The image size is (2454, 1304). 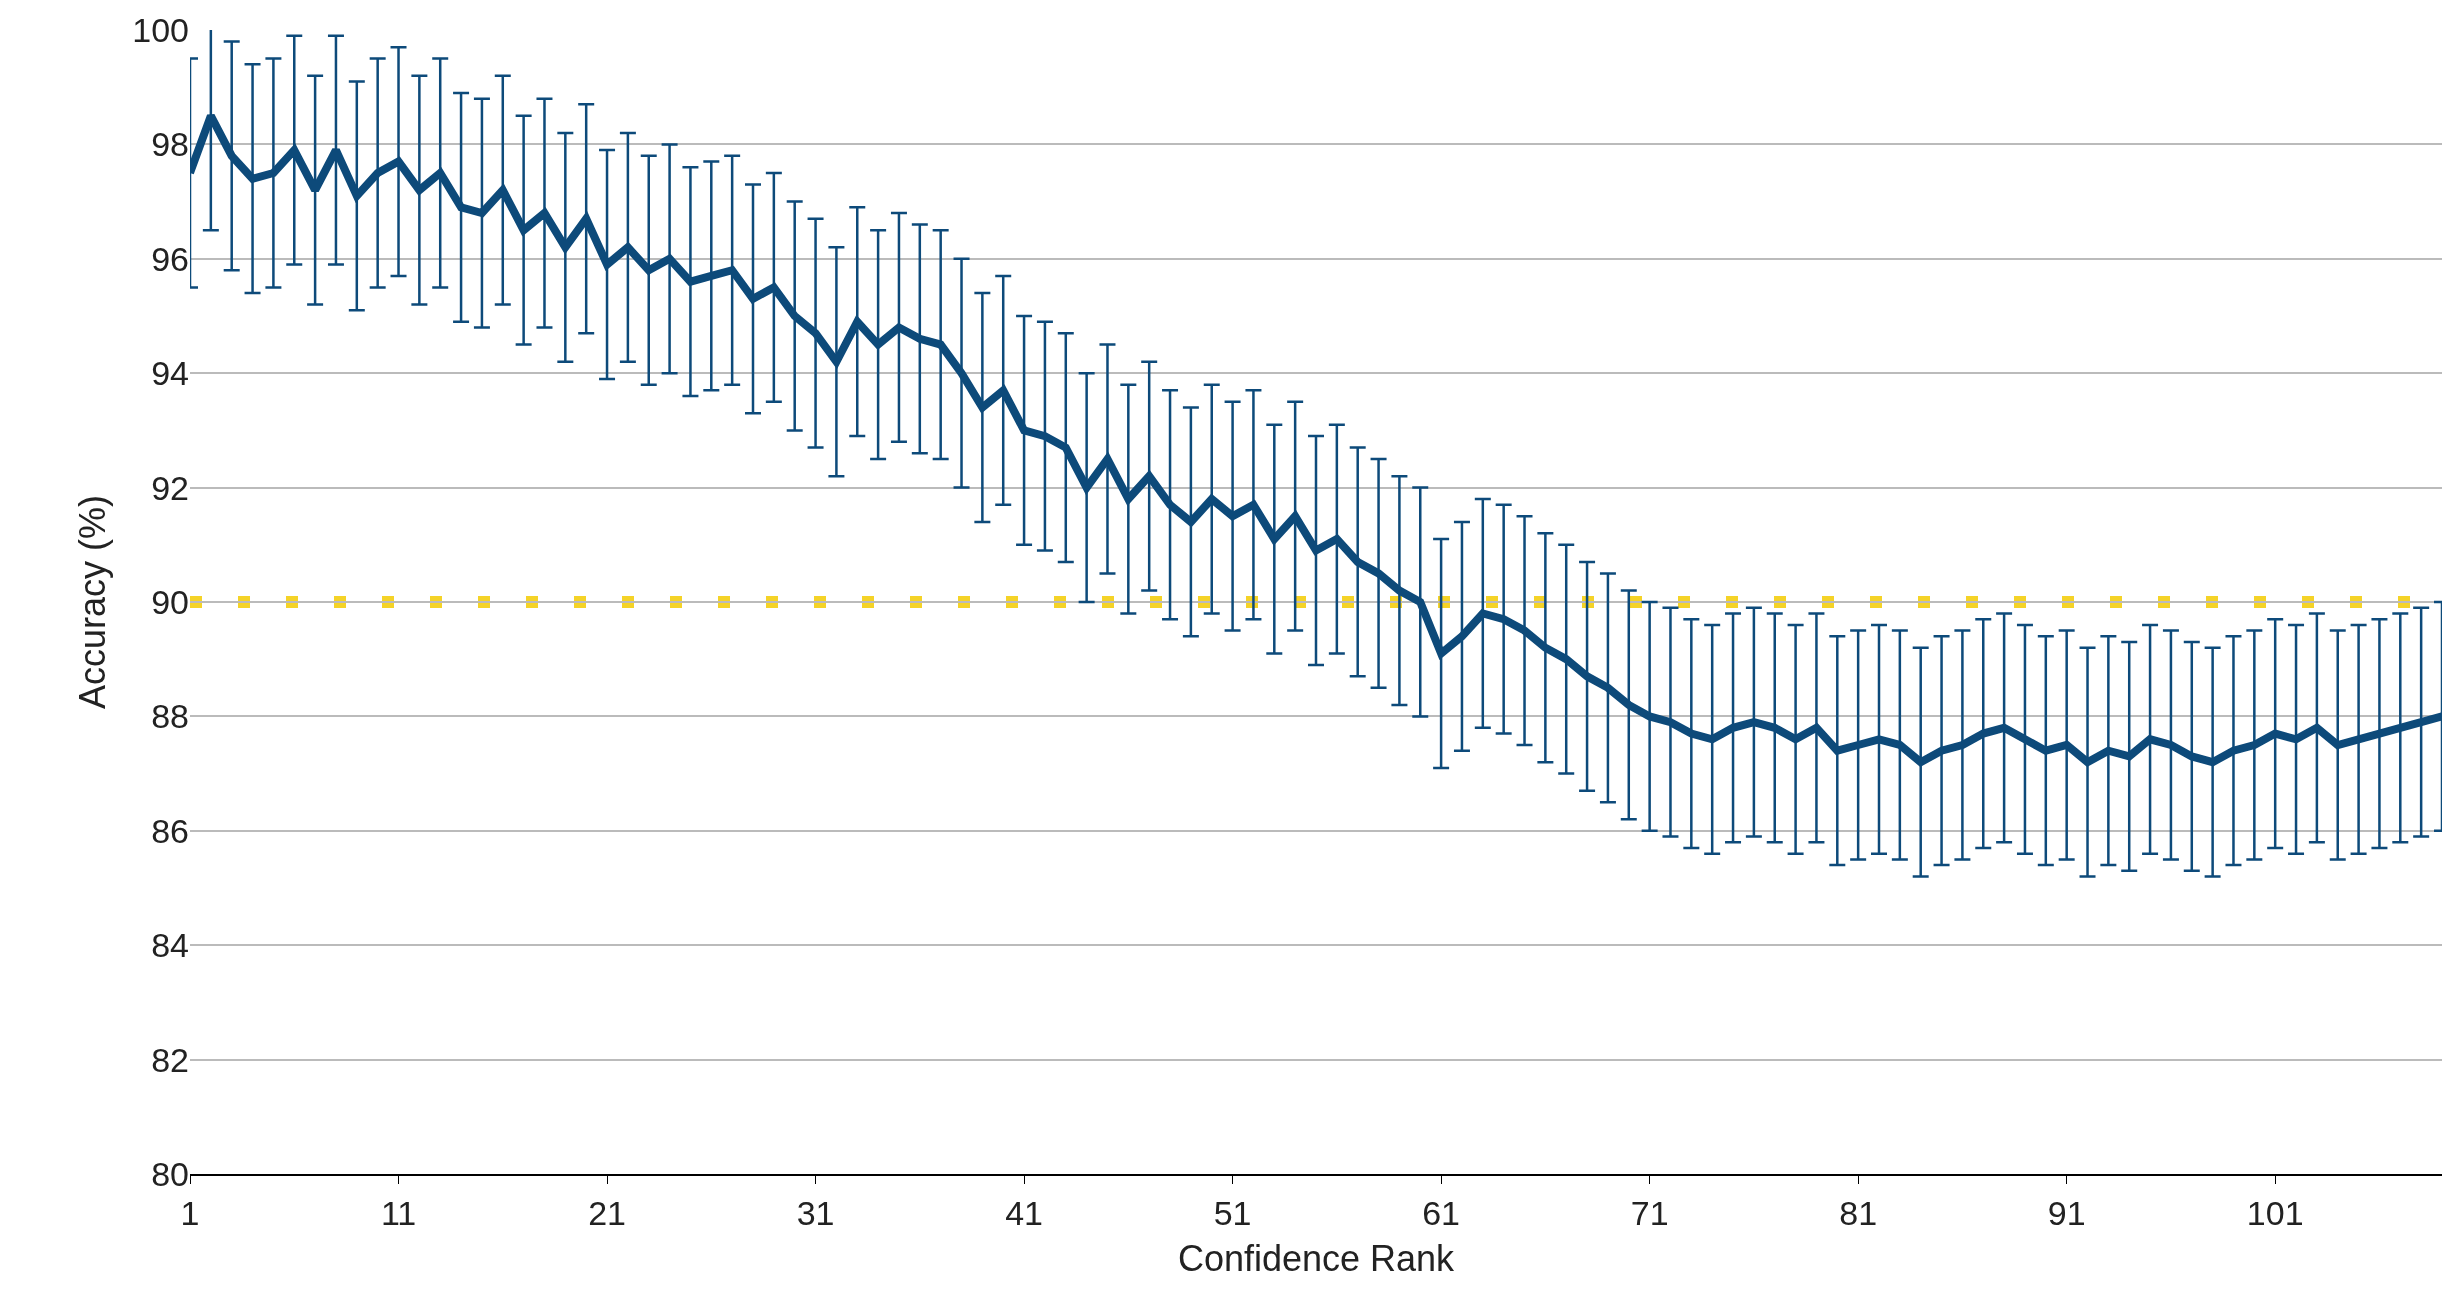 I want to click on y-tick-label: 98, so click(x=170, y=144).